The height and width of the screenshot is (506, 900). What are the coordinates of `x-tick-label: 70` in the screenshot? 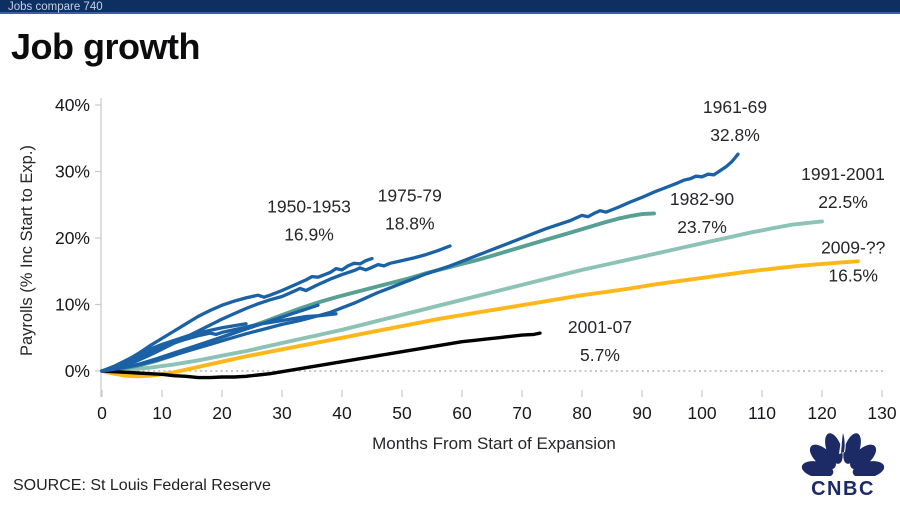 It's located at (522, 413).